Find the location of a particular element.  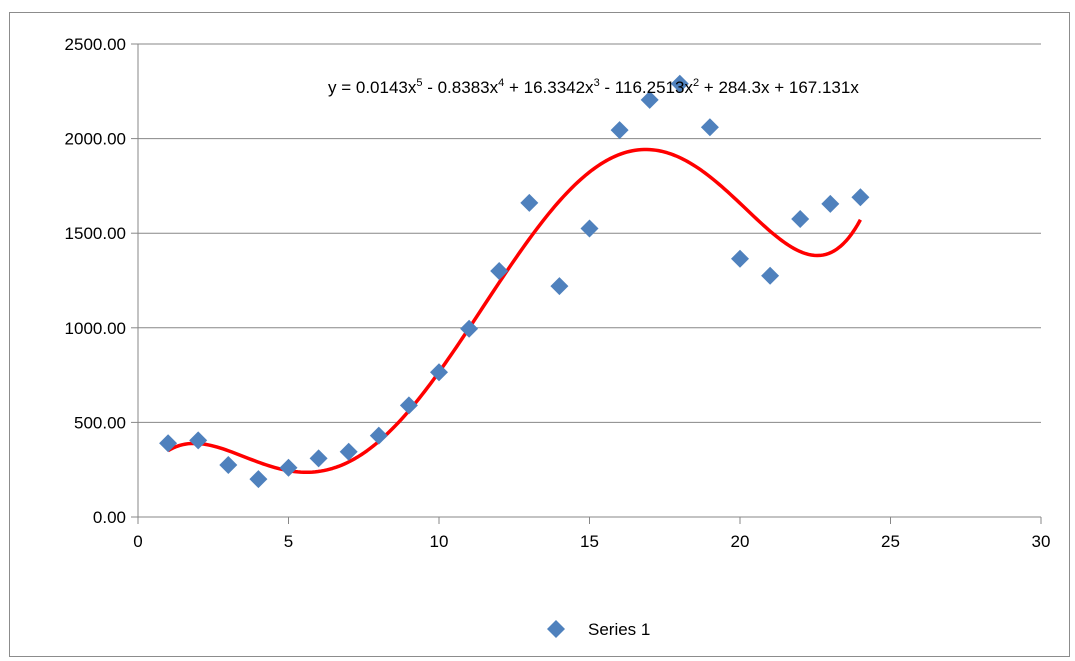

legend-label: Series 1 is located at coordinates (619, 629).